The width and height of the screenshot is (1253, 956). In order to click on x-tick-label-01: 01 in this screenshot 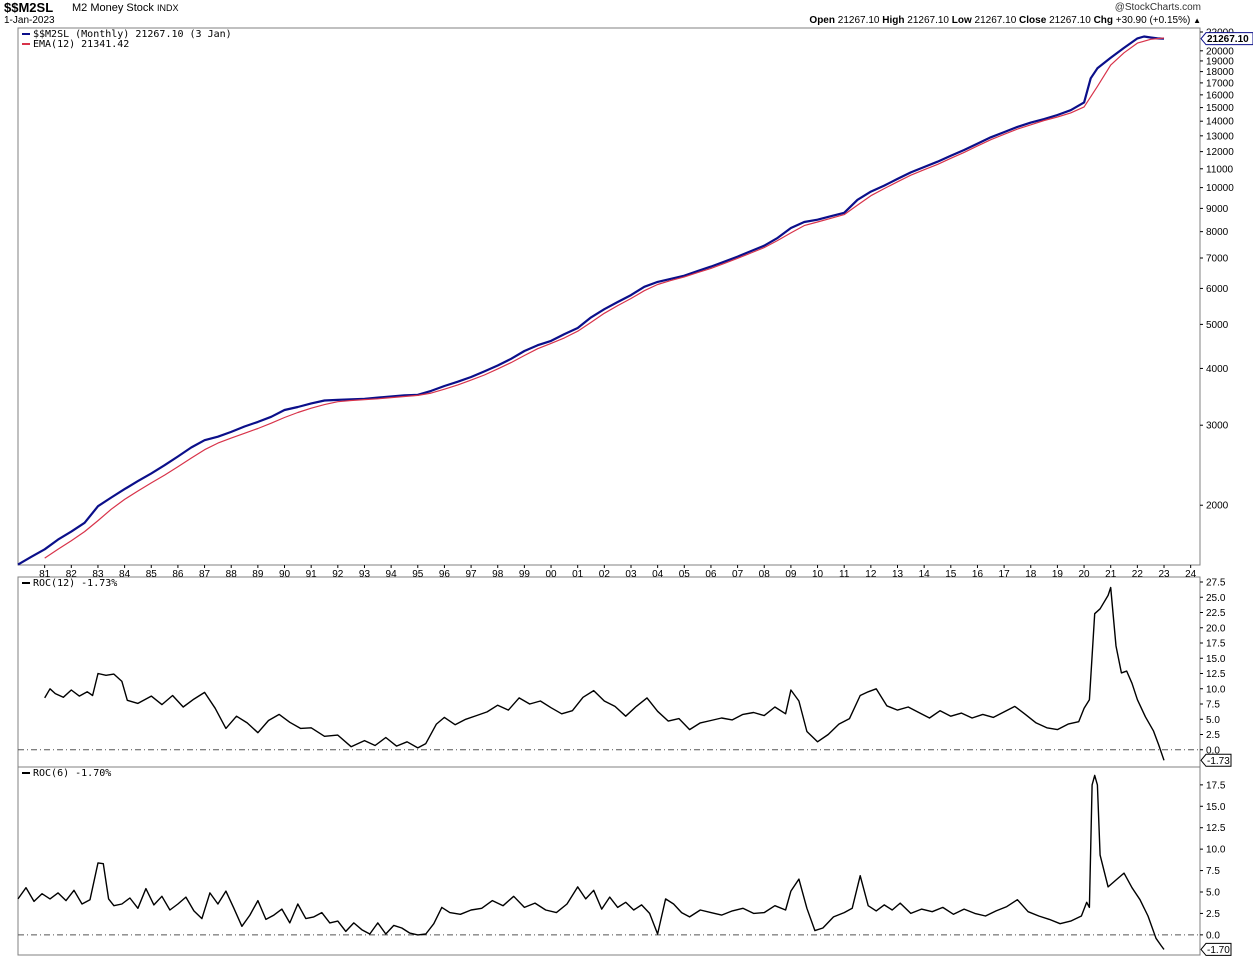, I will do `click(578, 574)`.